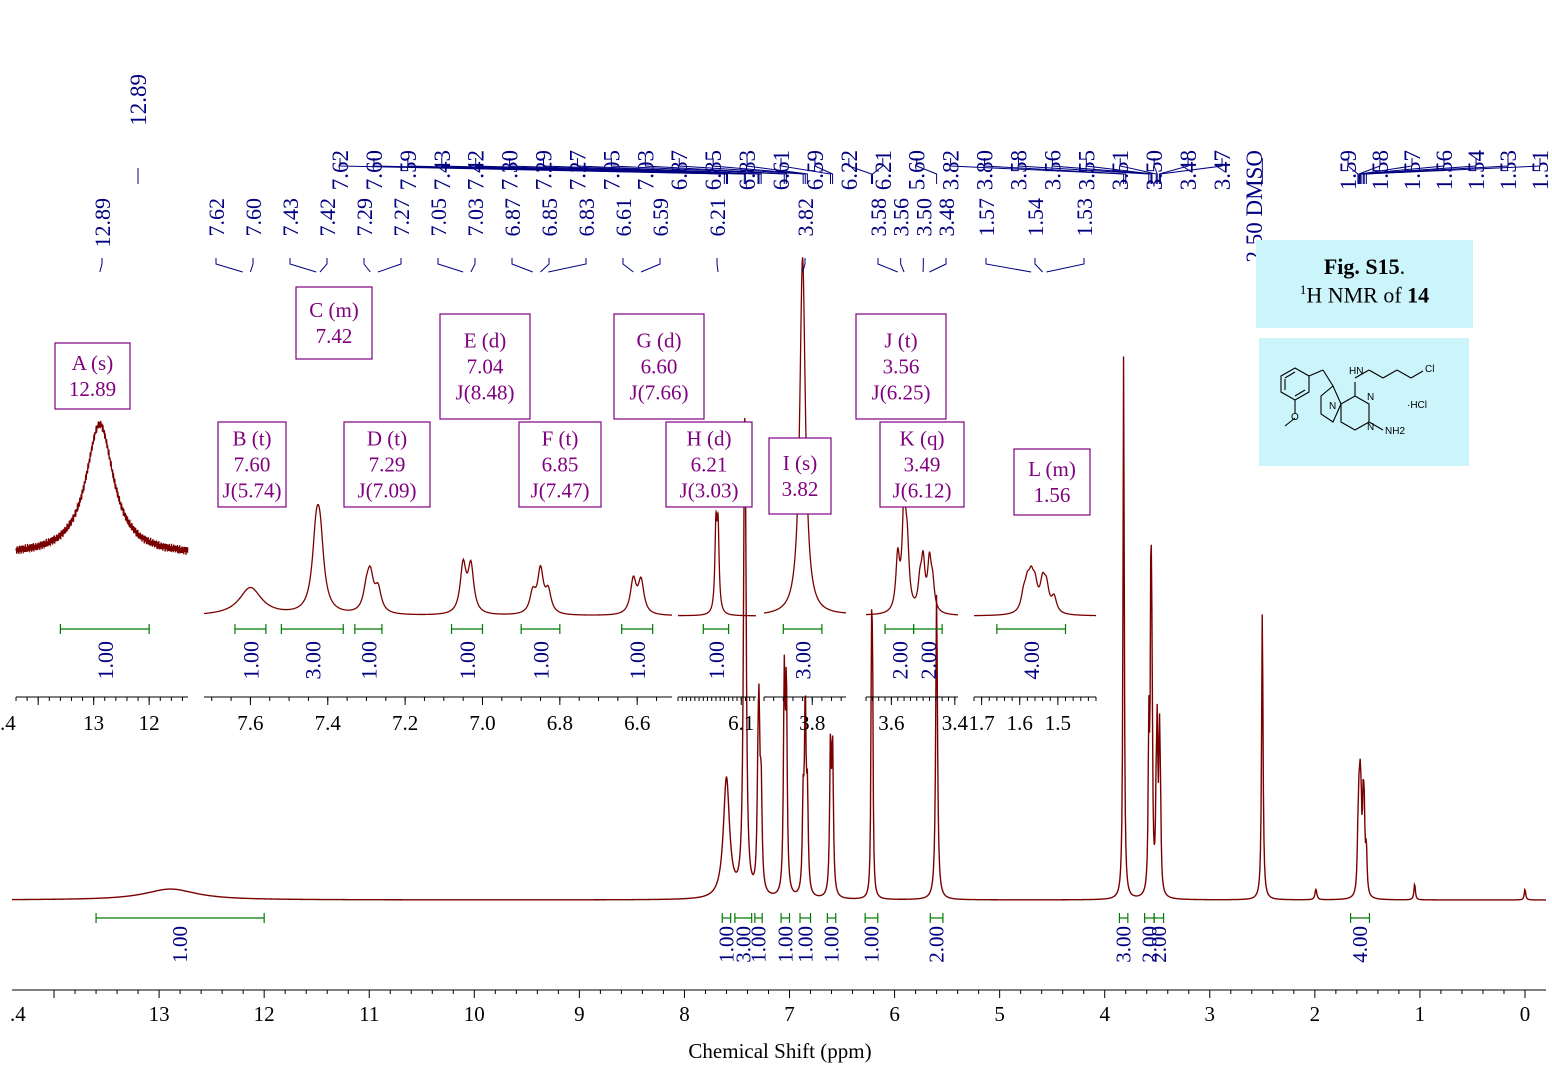 The width and height of the screenshot is (1552, 1069). What do you see at coordinates (659, 393) in the screenshot?
I see `assignment-text: J(7.66)` at bounding box center [659, 393].